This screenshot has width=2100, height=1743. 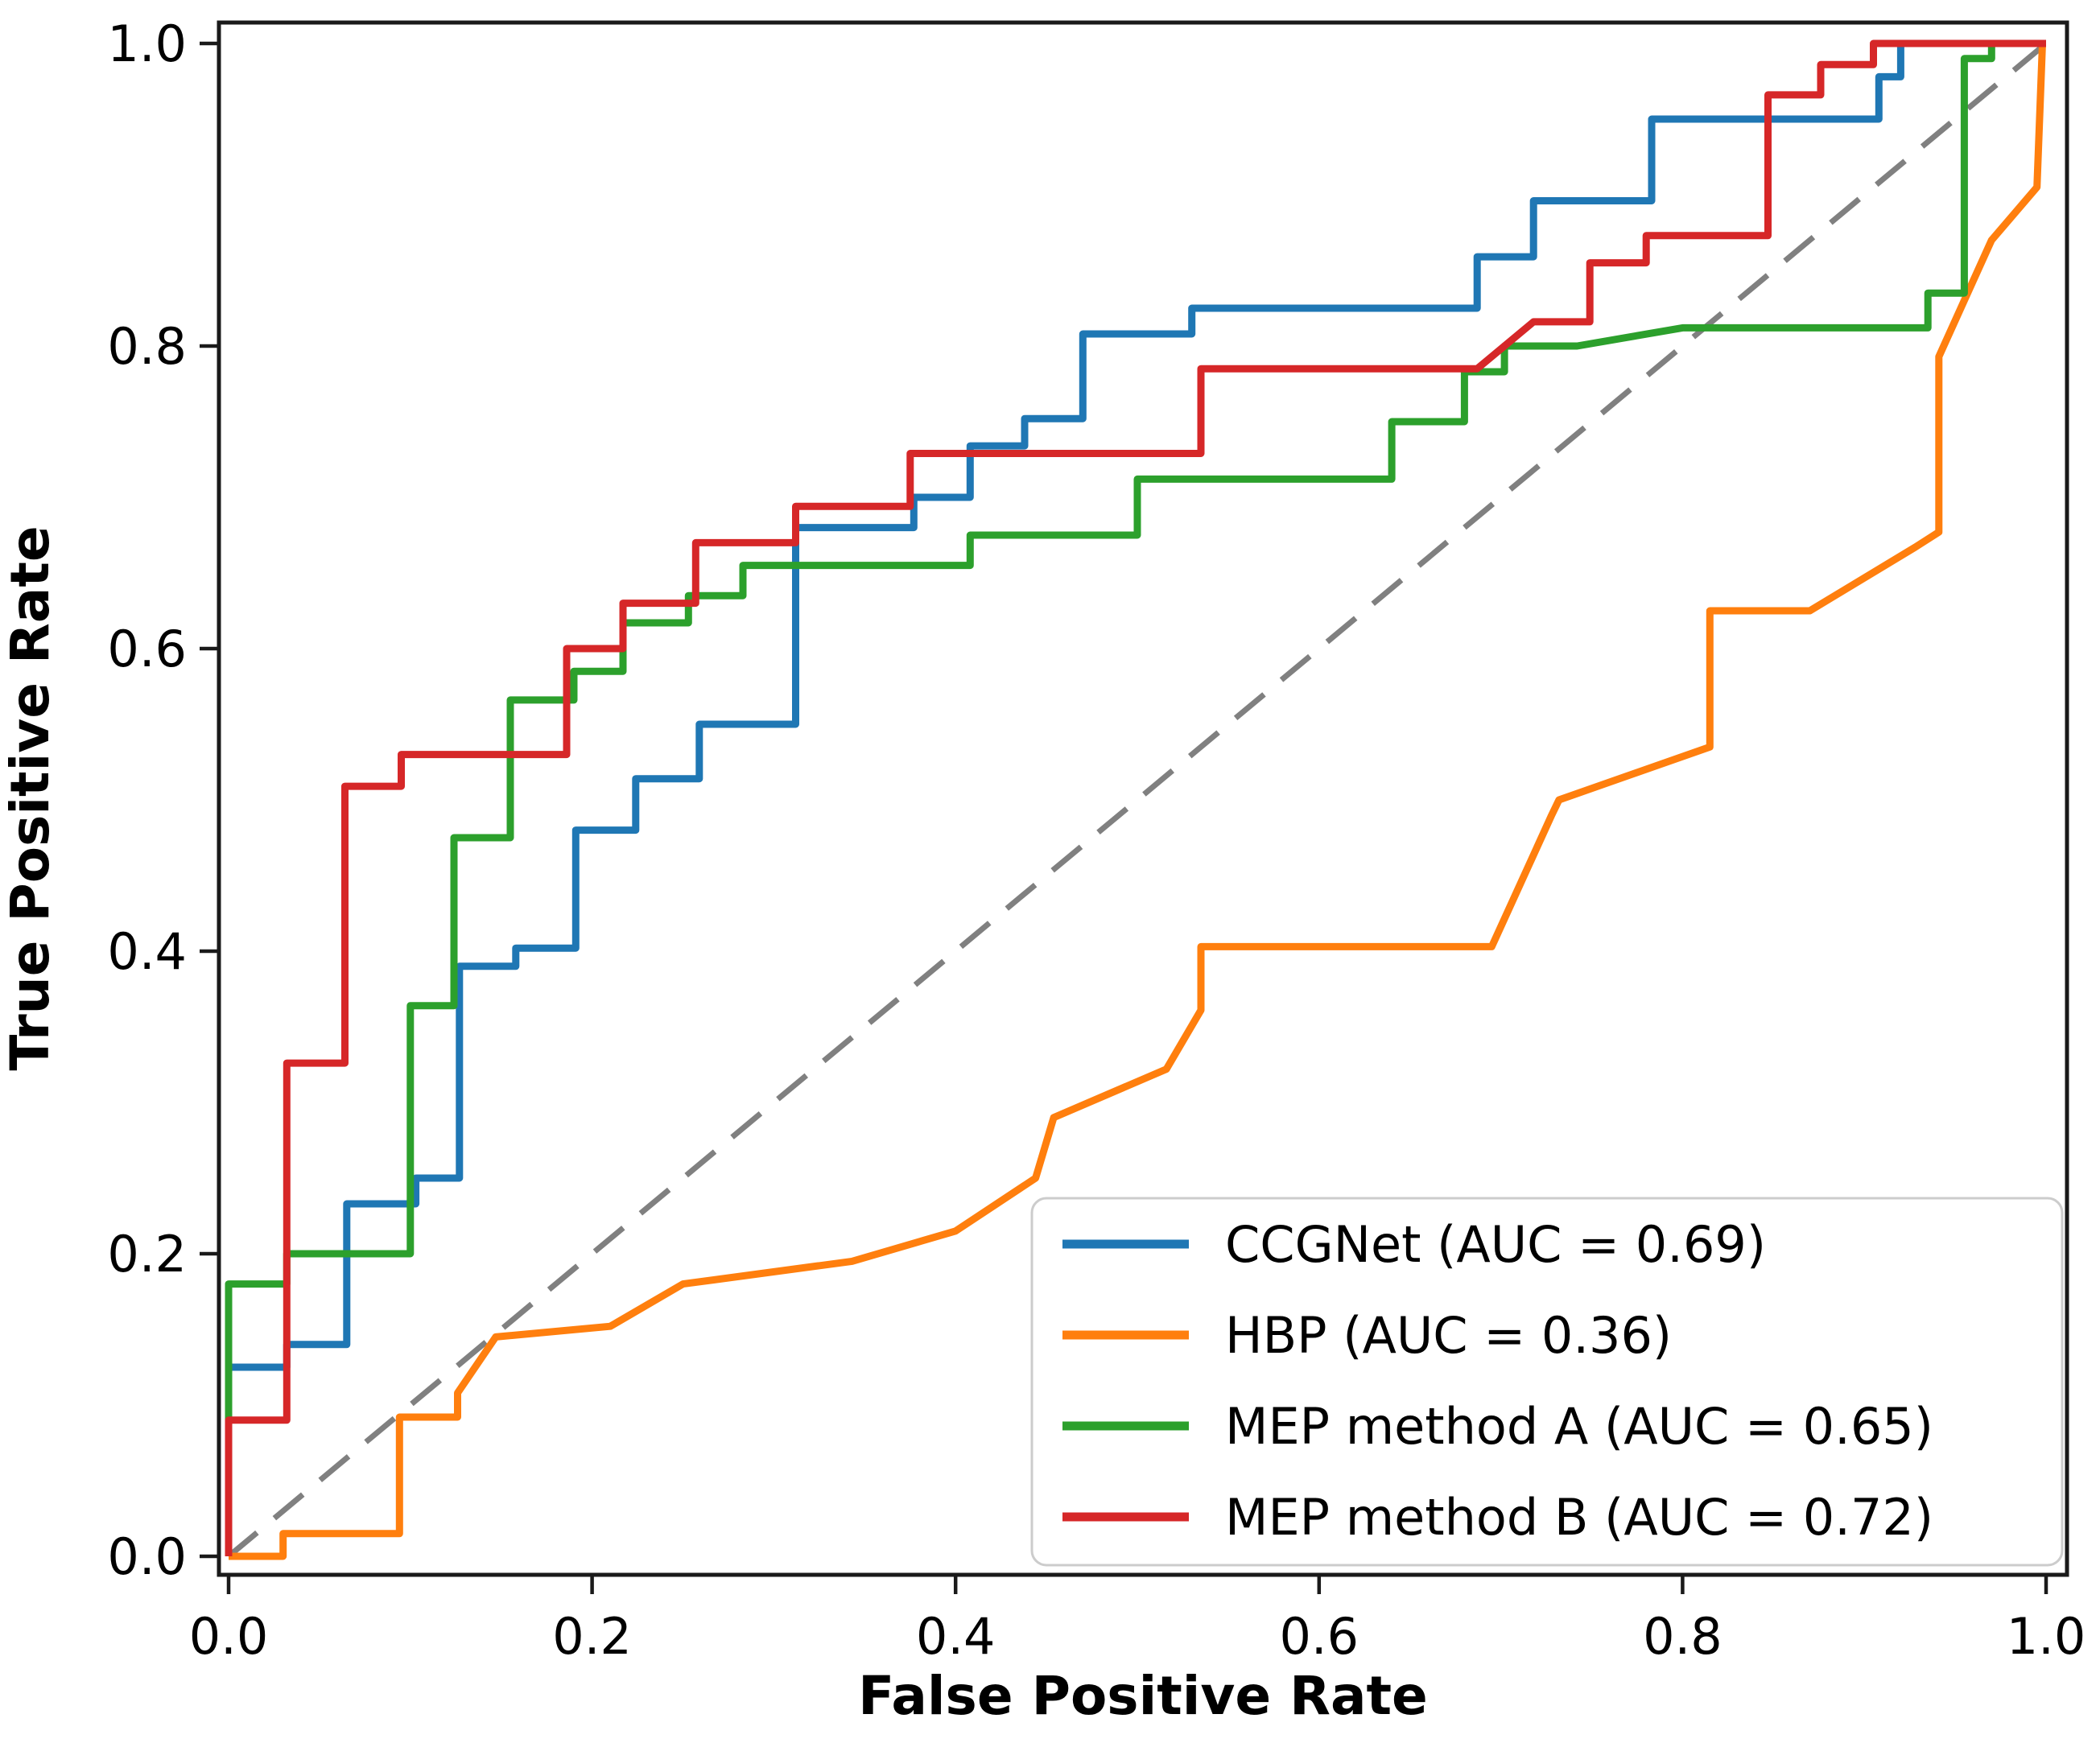 What do you see at coordinates (1319, 1636) in the screenshot?
I see `x-tick-label: 0.6` at bounding box center [1319, 1636].